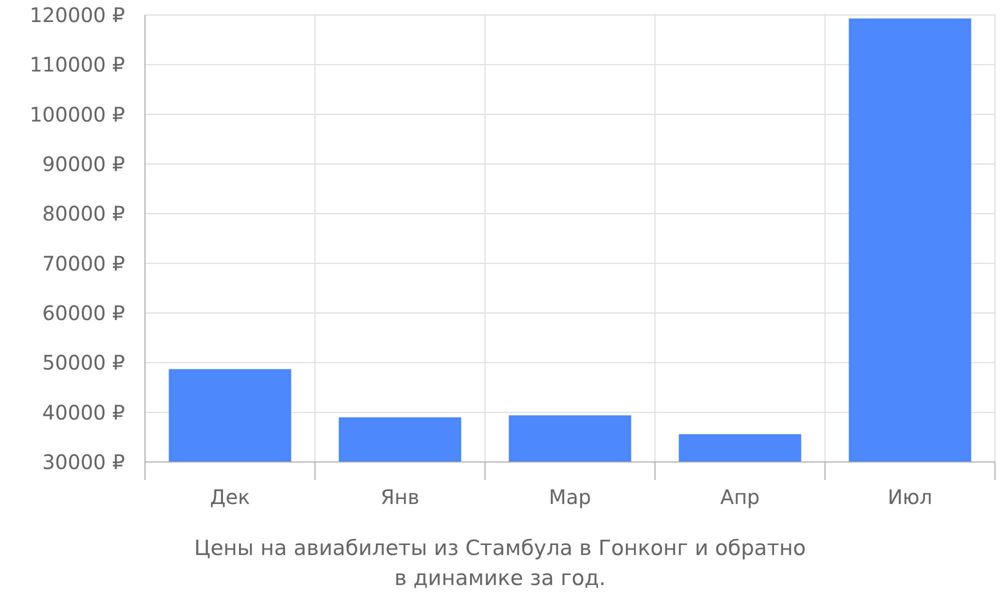 This screenshot has width=1000, height=600. I want to click on x-tick-label: Мар, so click(570, 497).